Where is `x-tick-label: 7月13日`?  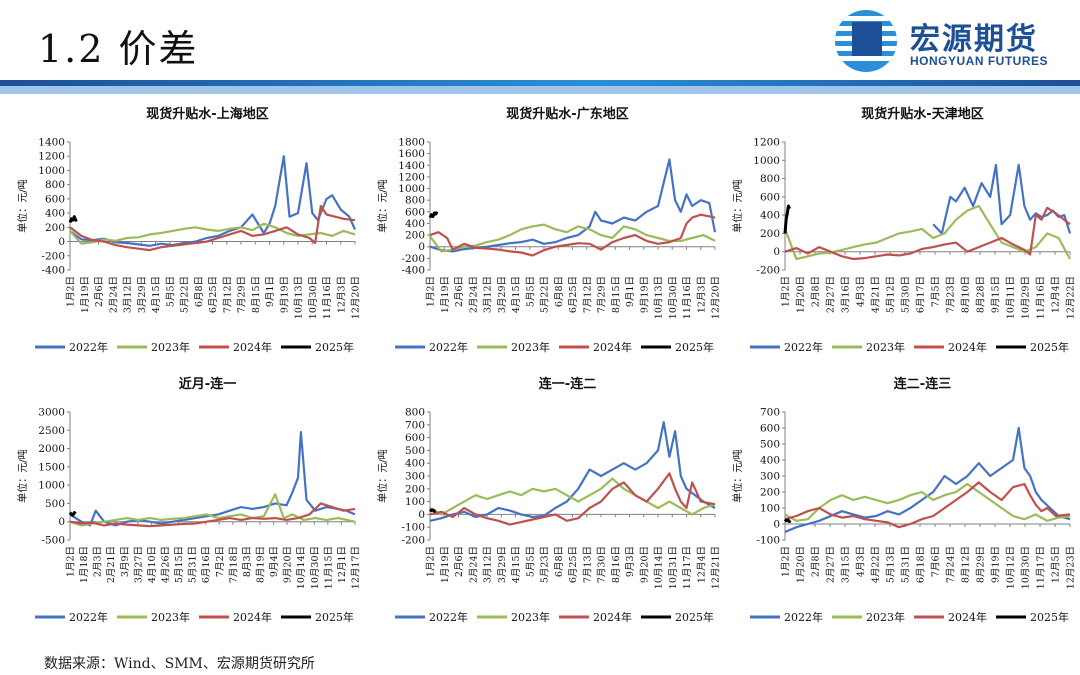 x-tick-label: 7月13日 is located at coordinates (587, 564).